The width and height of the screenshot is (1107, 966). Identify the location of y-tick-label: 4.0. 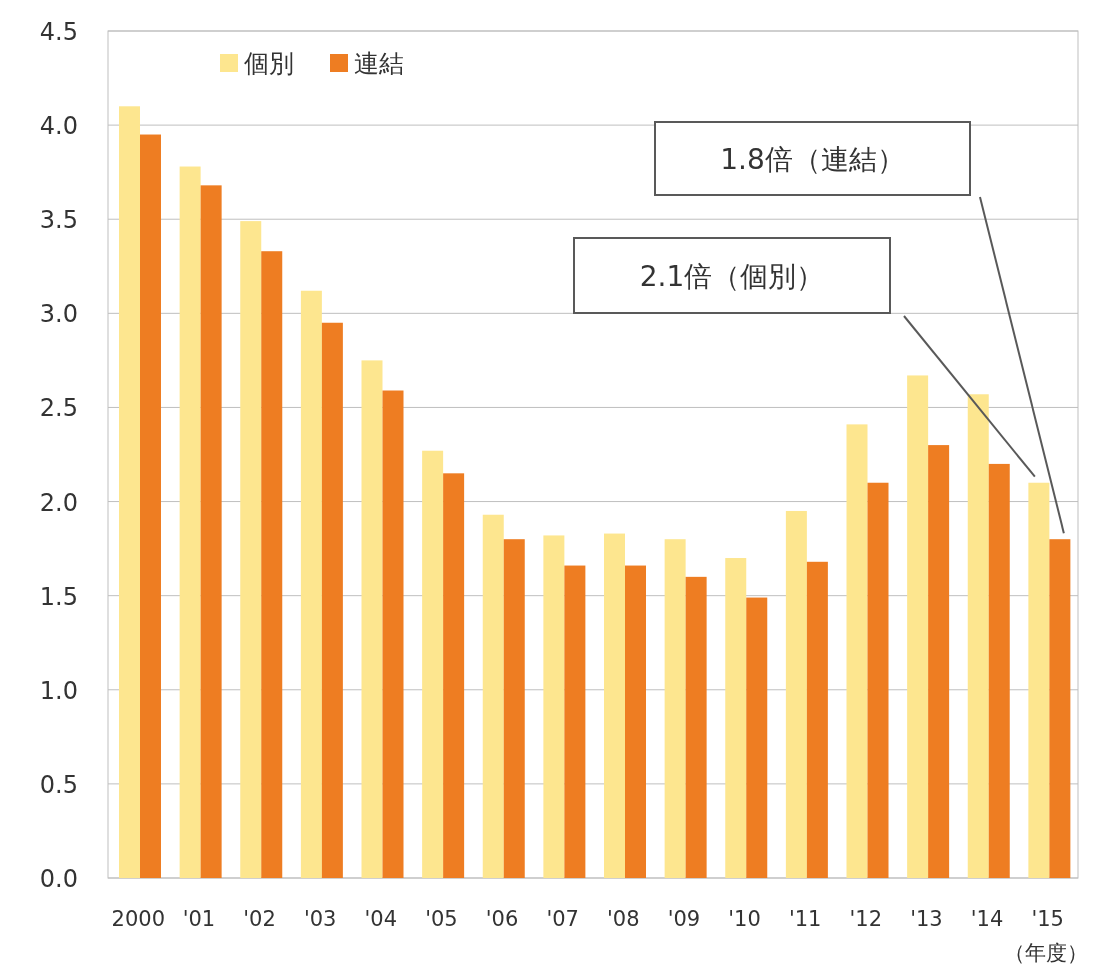
(58, 126).